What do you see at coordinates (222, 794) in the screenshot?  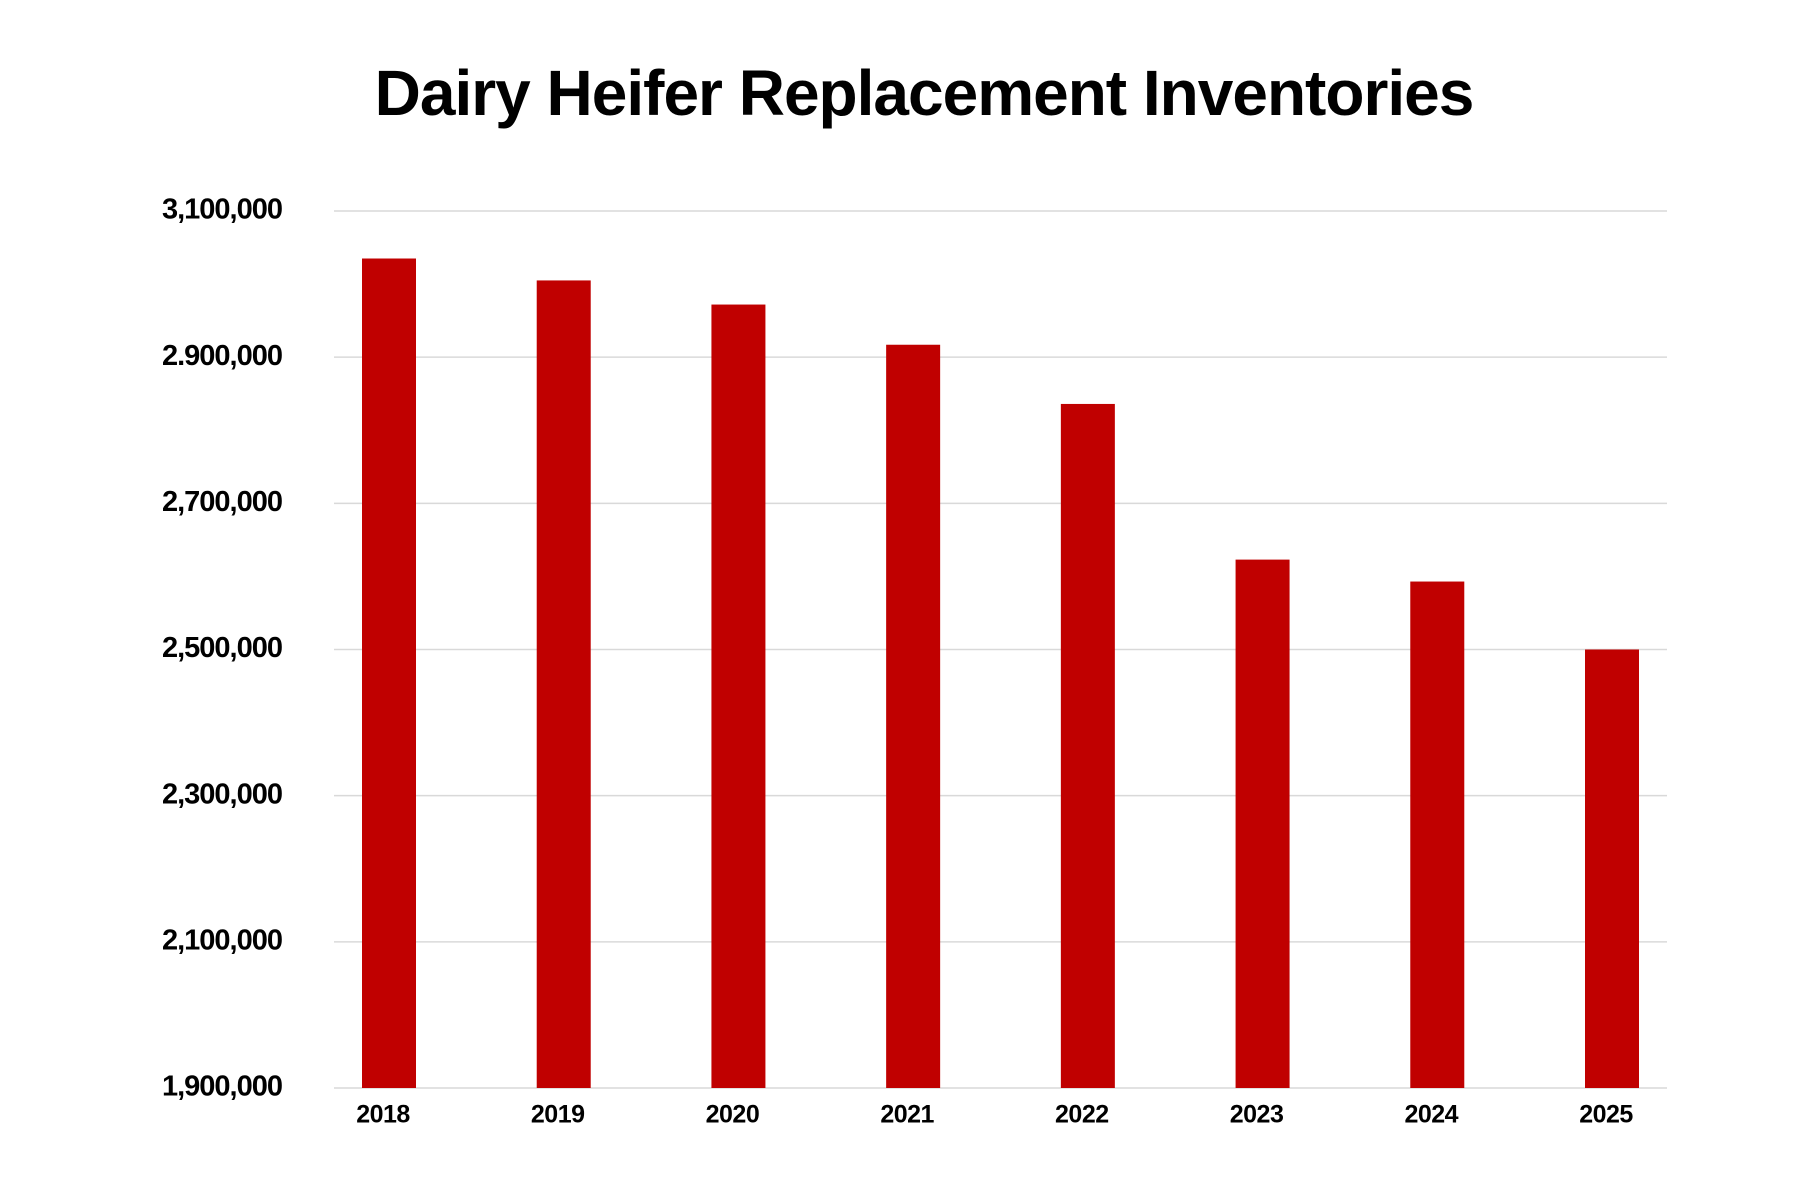 I see `y-tick-label: 2,300,000` at bounding box center [222, 794].